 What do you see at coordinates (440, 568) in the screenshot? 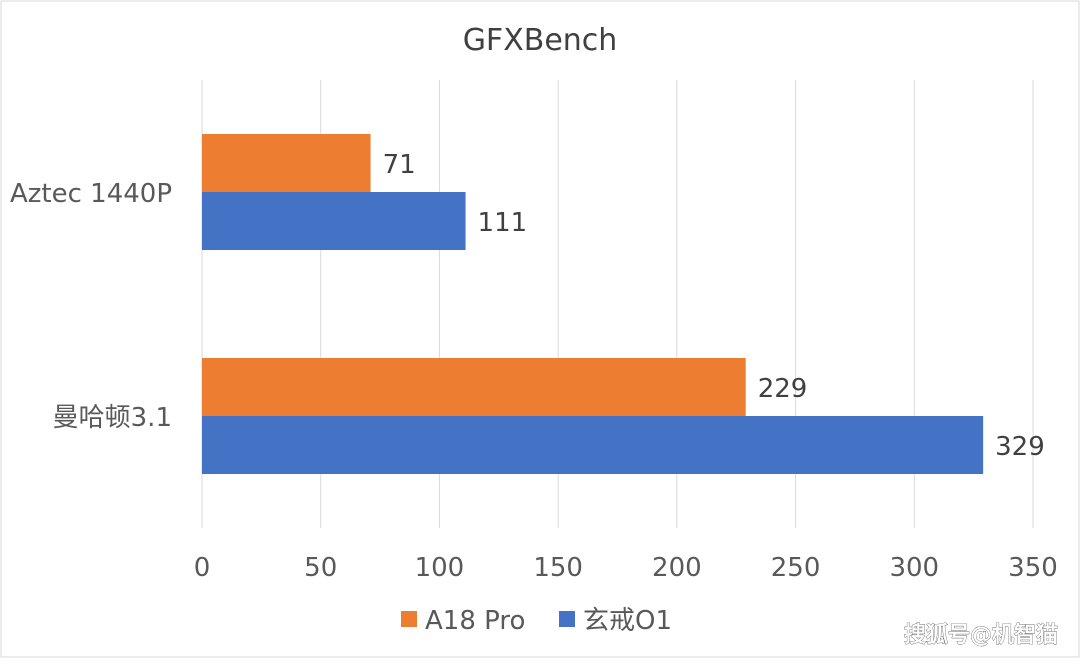
I see `x-tick-label: 100` at bounding box center [440, 568].